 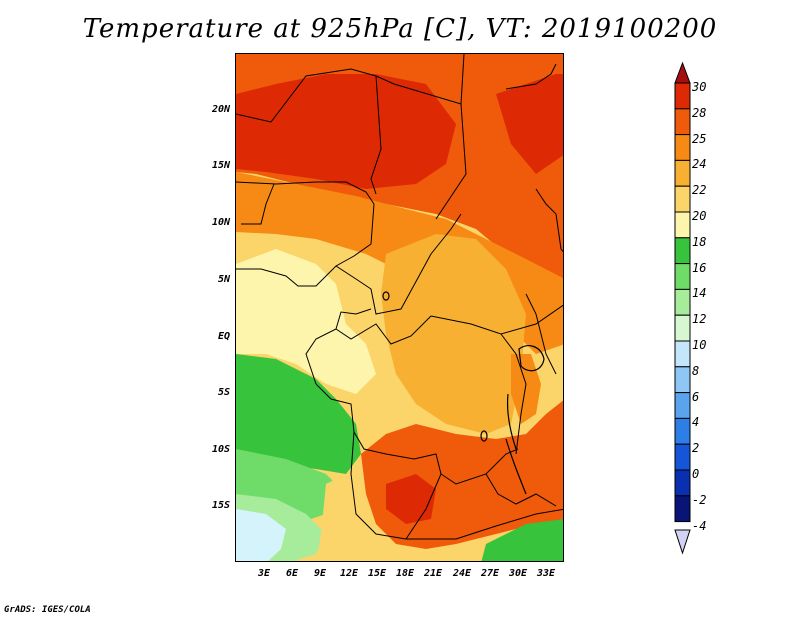 What do you see at coordinates (699, 113) in the screenshot?
I see `colorbar-label: 28` at bounding box center [699, 113].